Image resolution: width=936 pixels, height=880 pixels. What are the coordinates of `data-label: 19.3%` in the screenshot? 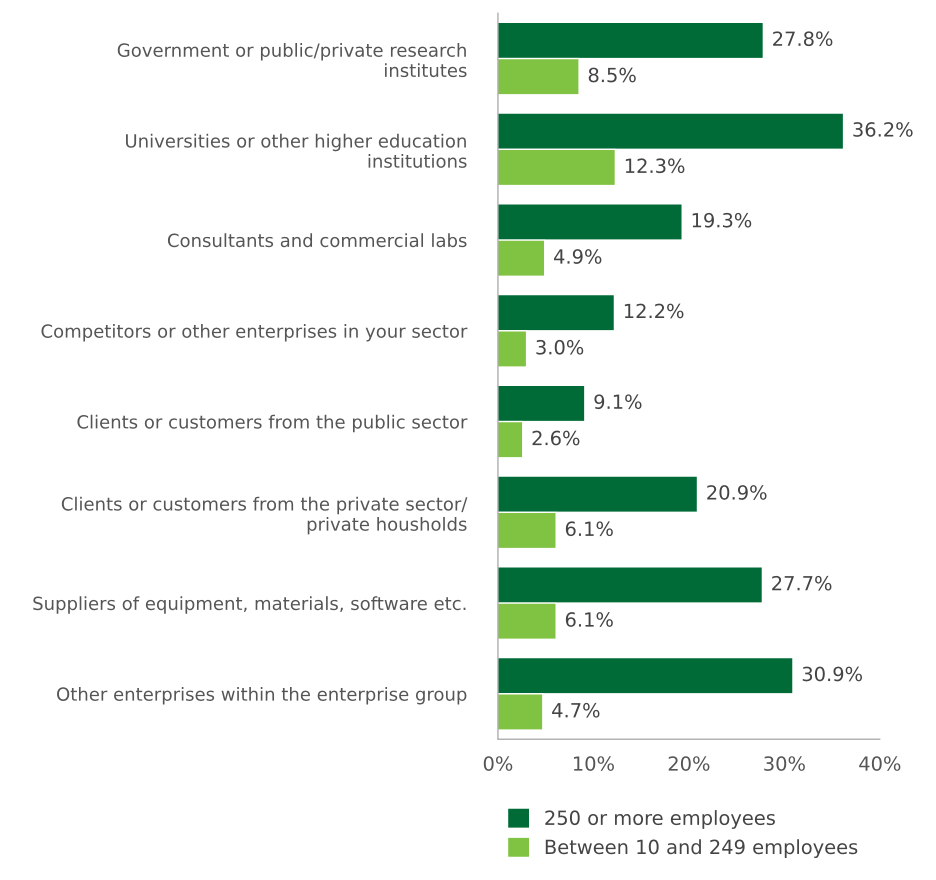 It's located at (722, 220).